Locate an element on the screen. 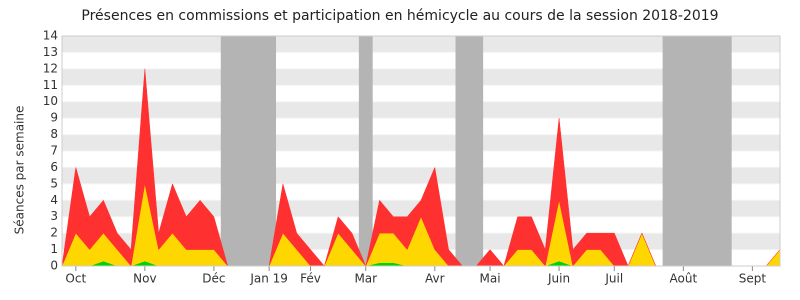 This screenshot has height=300, width=800. y-tick-label: 14 is located at coordinates (50, 36).